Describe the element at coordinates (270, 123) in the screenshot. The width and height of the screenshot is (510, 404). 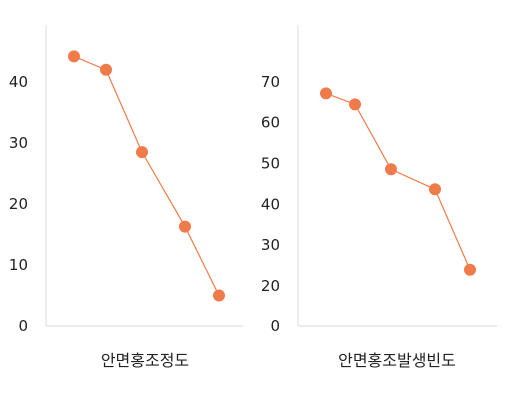
I see `y-tick-label: 60` at that location.